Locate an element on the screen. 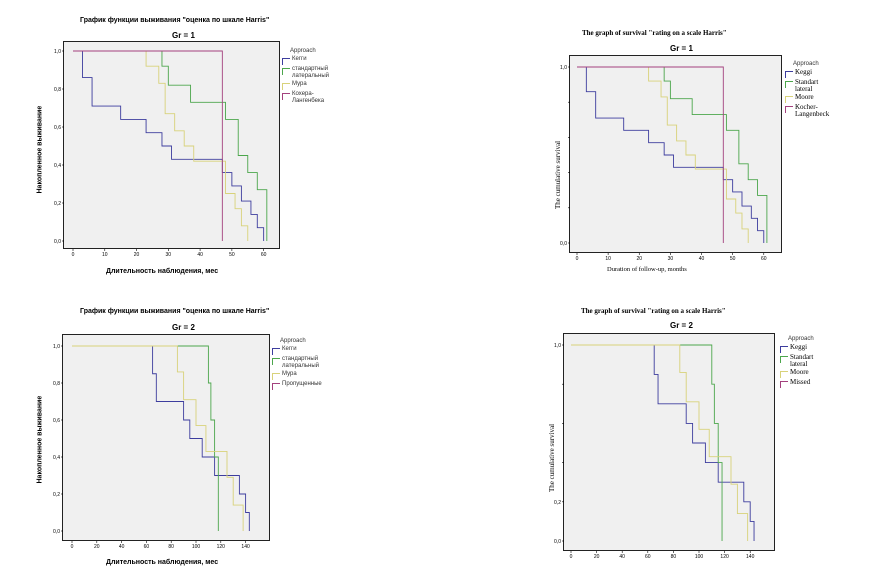 Image resolution: width=894 pixels, height=583 pixels. legend-item: Кегги is located at coordinates (297, 350).